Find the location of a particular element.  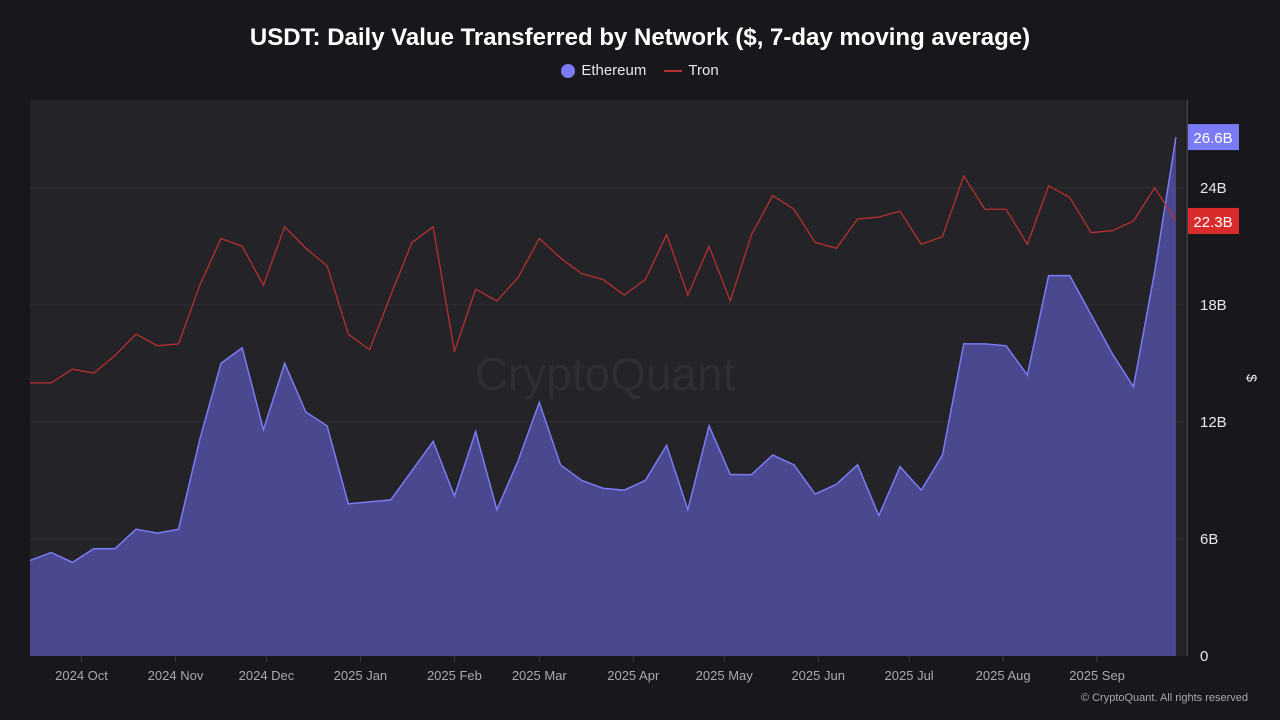

y-tick-label: 12B is located at coordinates (1213, 422).